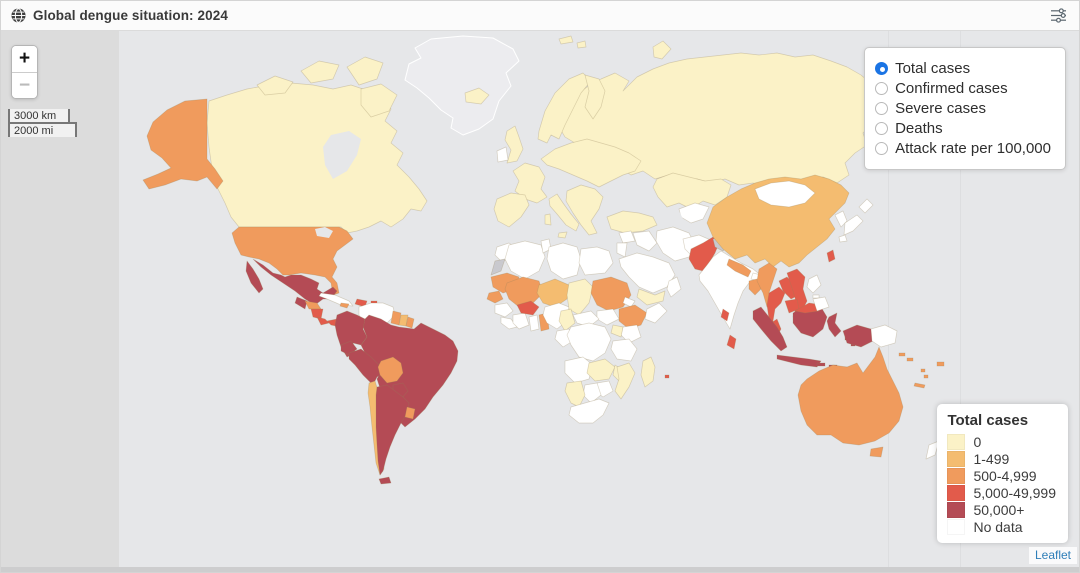 The image size is (1080, 573). What do you see at coordinates (495, 297) in the screenshot?
I see `country-senegal` at bounding box center [495, 297].